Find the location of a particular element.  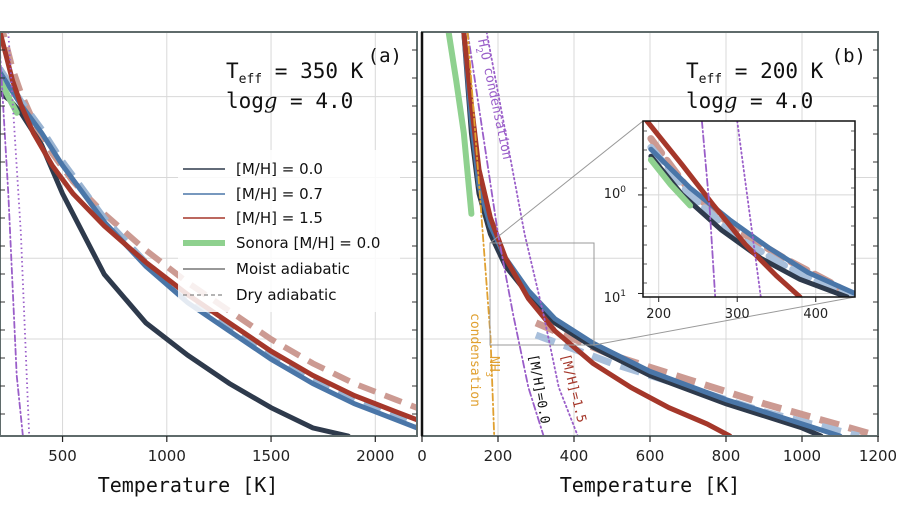

inset-curves is located at coordinates (749, 209).